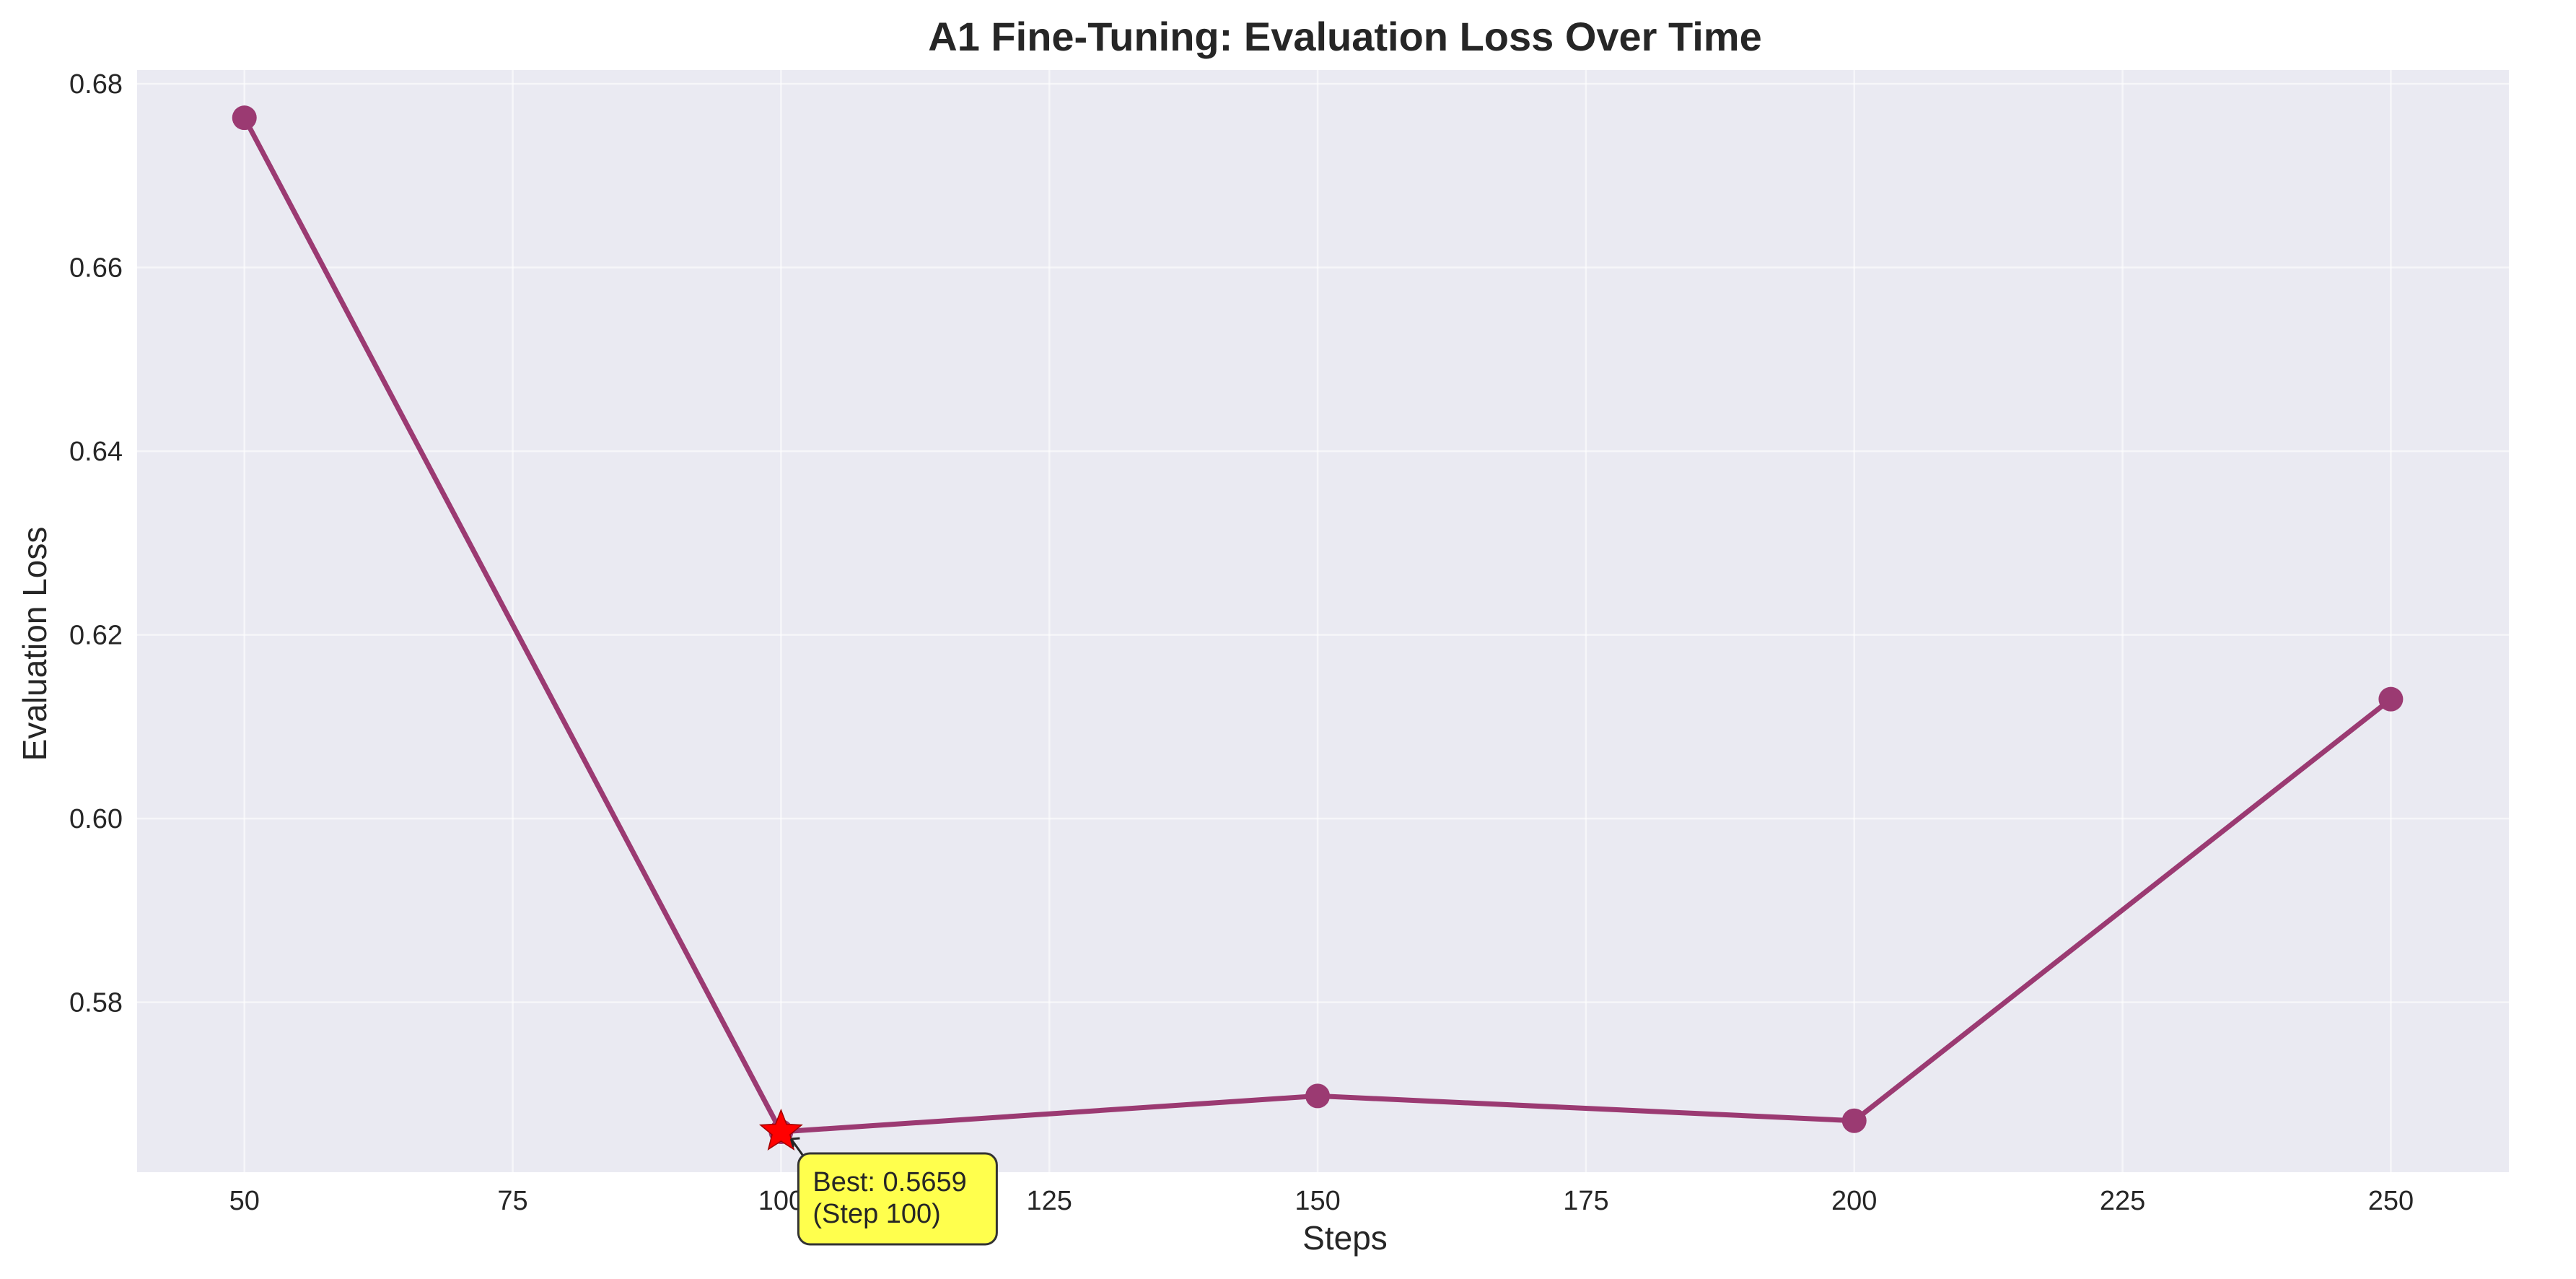 Image resolution: width=2576 pixels, height=1279 pixels. I want to click on y-tick-label: 0.68, so click(96, 84).